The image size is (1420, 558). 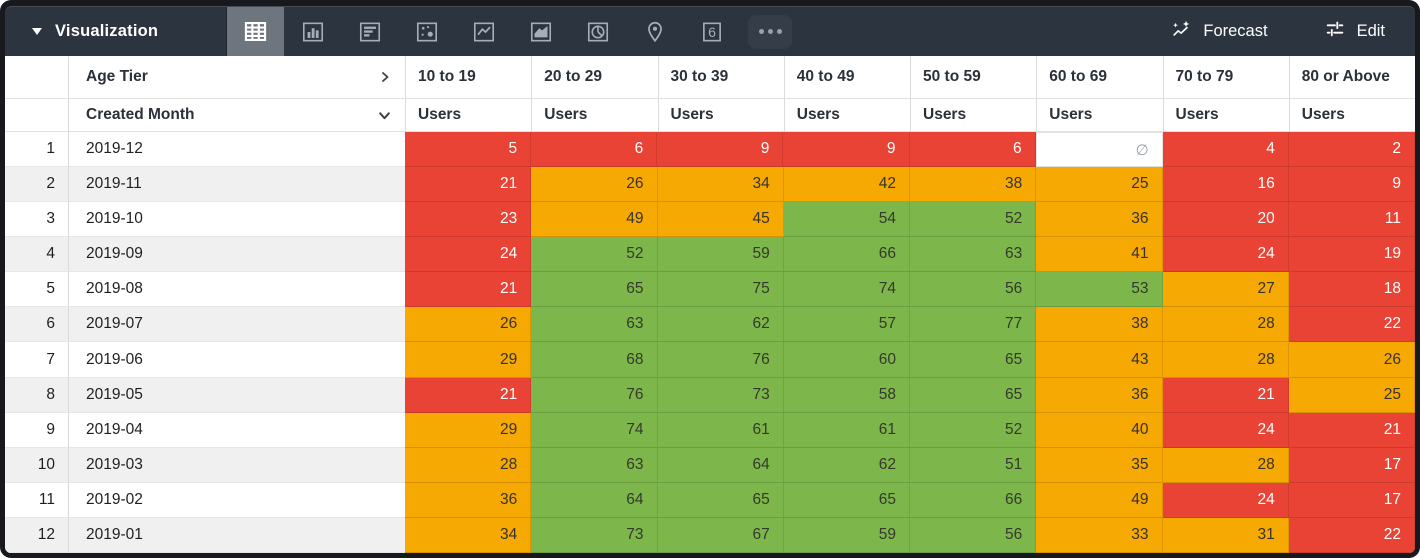 What do you see at coordinates (846, 255) in the screenshot?
I see `users-value-cell: 66` at bounding box center [846, 255].